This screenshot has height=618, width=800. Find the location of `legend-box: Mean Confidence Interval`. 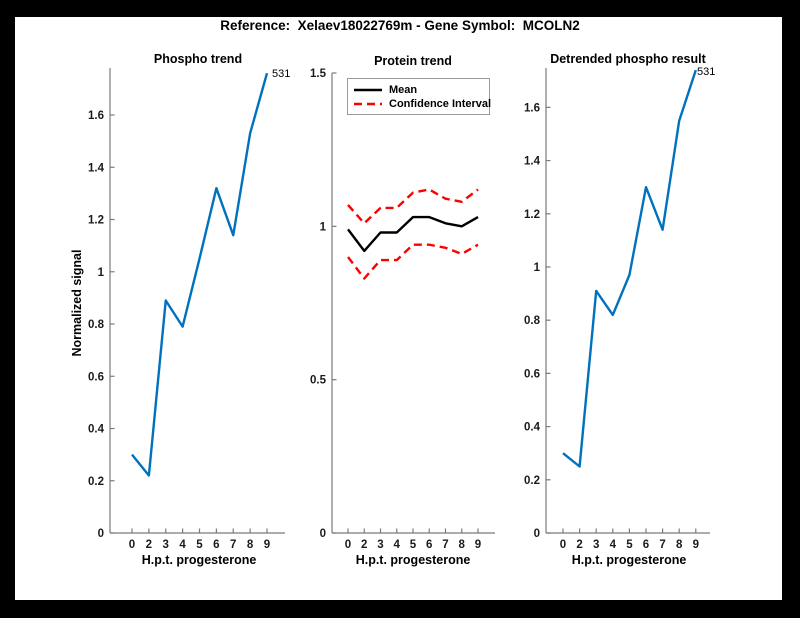

legend-box: Mean Confidence Interval is located at coordinates (419, 96).